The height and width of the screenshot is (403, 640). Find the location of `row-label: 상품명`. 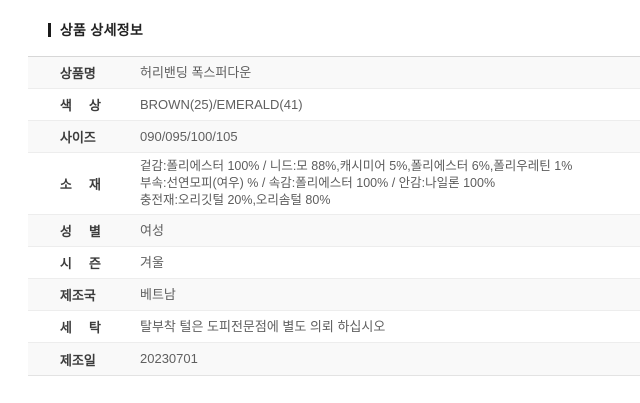

row-label: 상품명 is located at coordinates (78, 73).